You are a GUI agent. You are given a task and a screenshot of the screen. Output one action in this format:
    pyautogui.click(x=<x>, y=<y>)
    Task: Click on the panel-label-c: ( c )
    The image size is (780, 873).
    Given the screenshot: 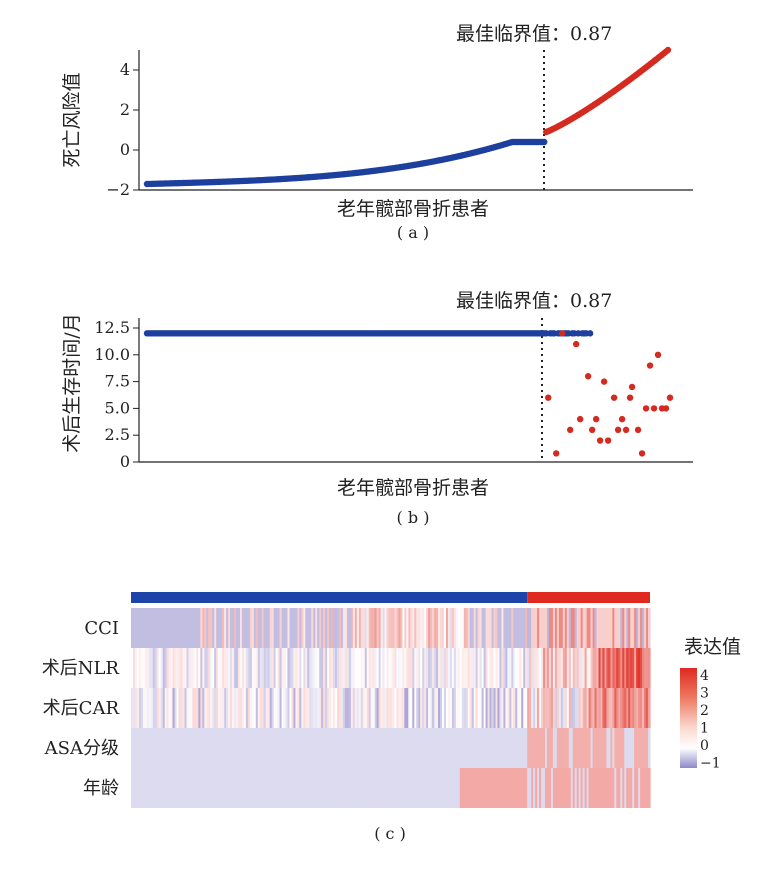 What is the action you would take?
    pyautogui.click(x=390, y=833)
    